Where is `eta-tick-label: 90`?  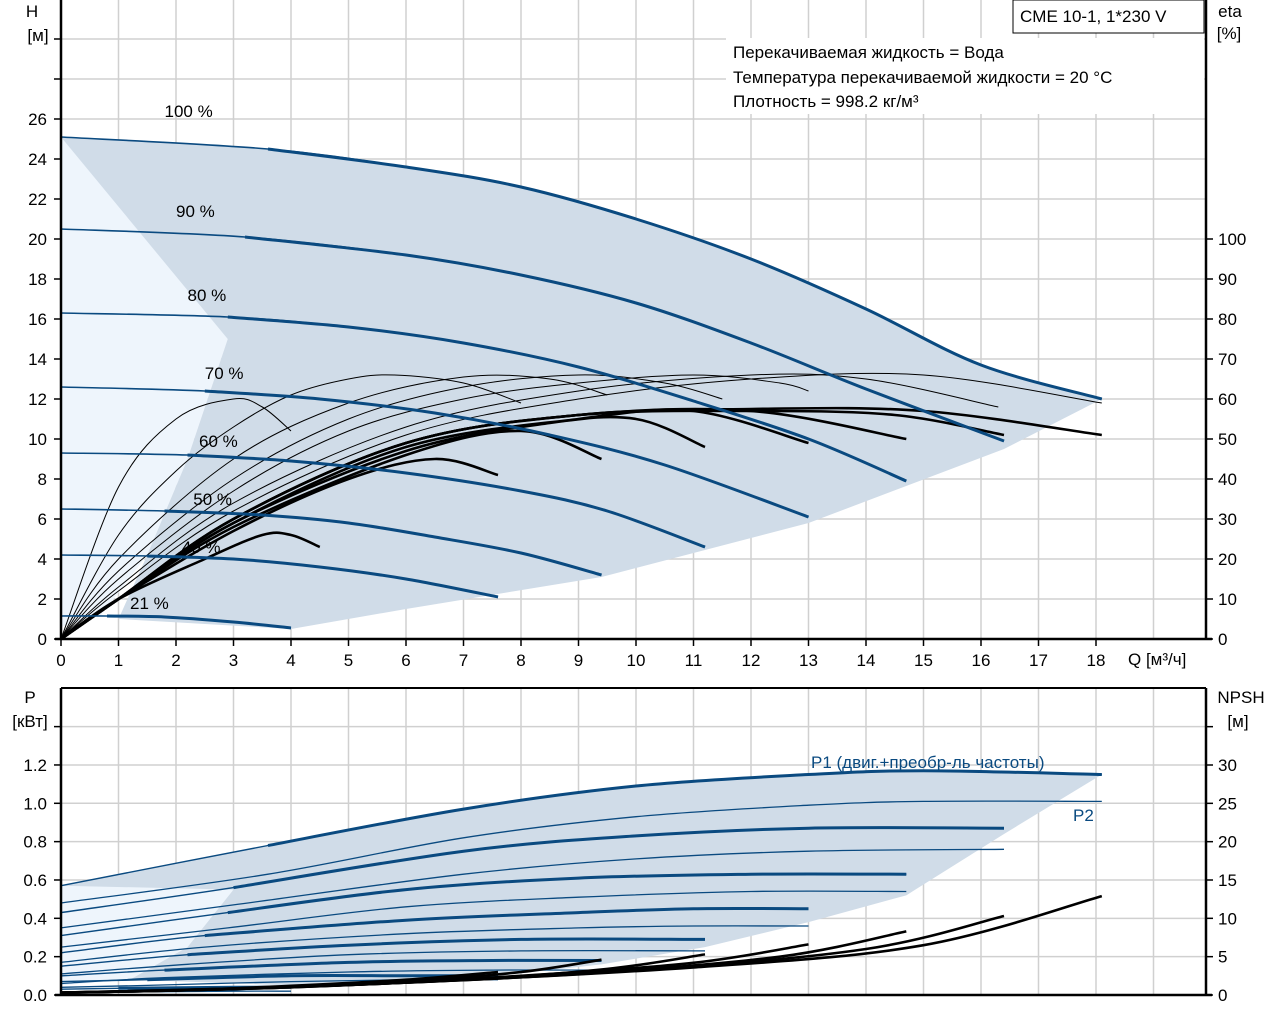 eta-tick-label: 90 is located at coordinates (1227, 279).